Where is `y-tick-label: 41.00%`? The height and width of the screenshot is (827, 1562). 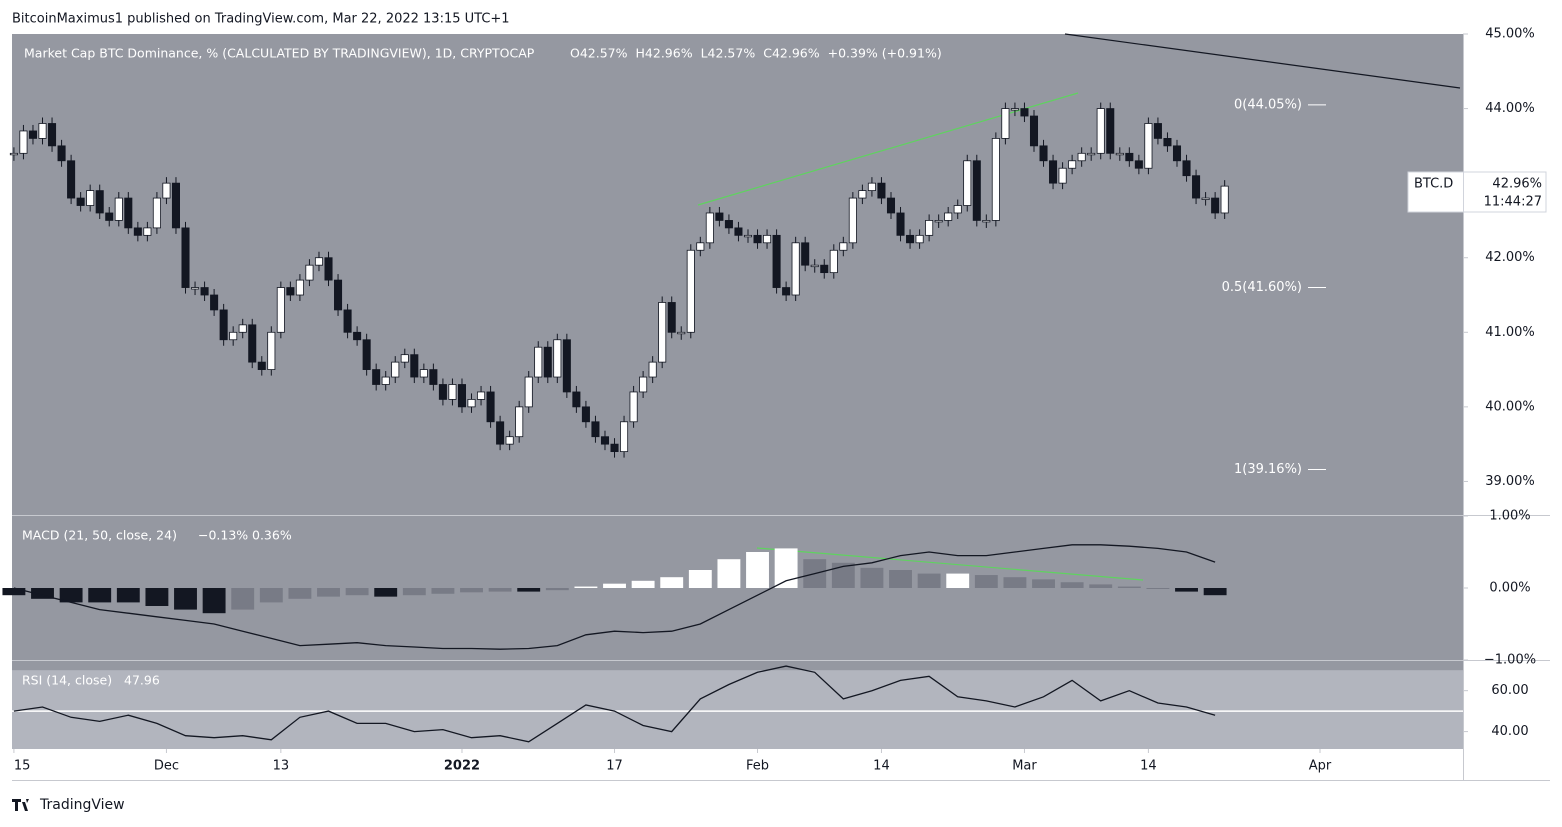 y-tick-label: 41.00% is located at coordinates (1510, 332).